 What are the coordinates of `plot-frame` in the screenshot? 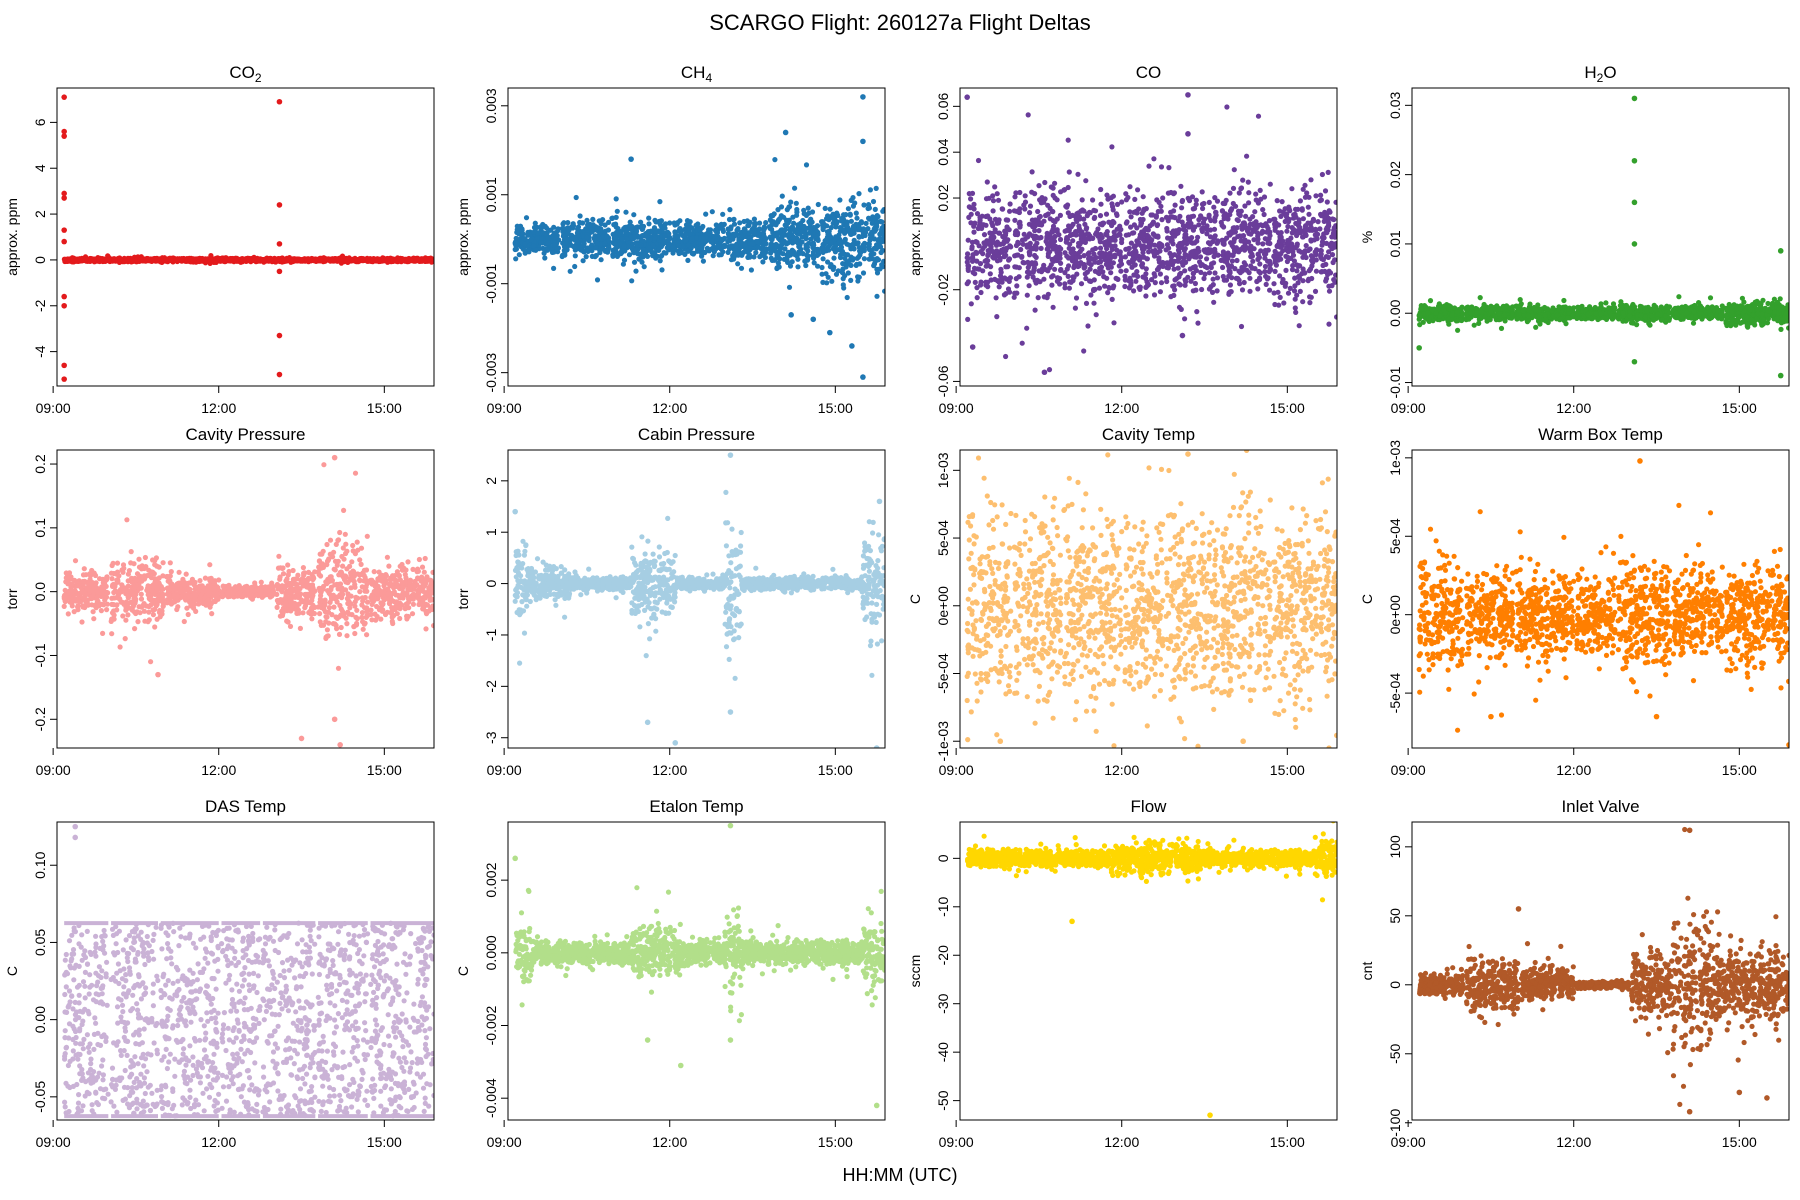 It's located at (696, 237).